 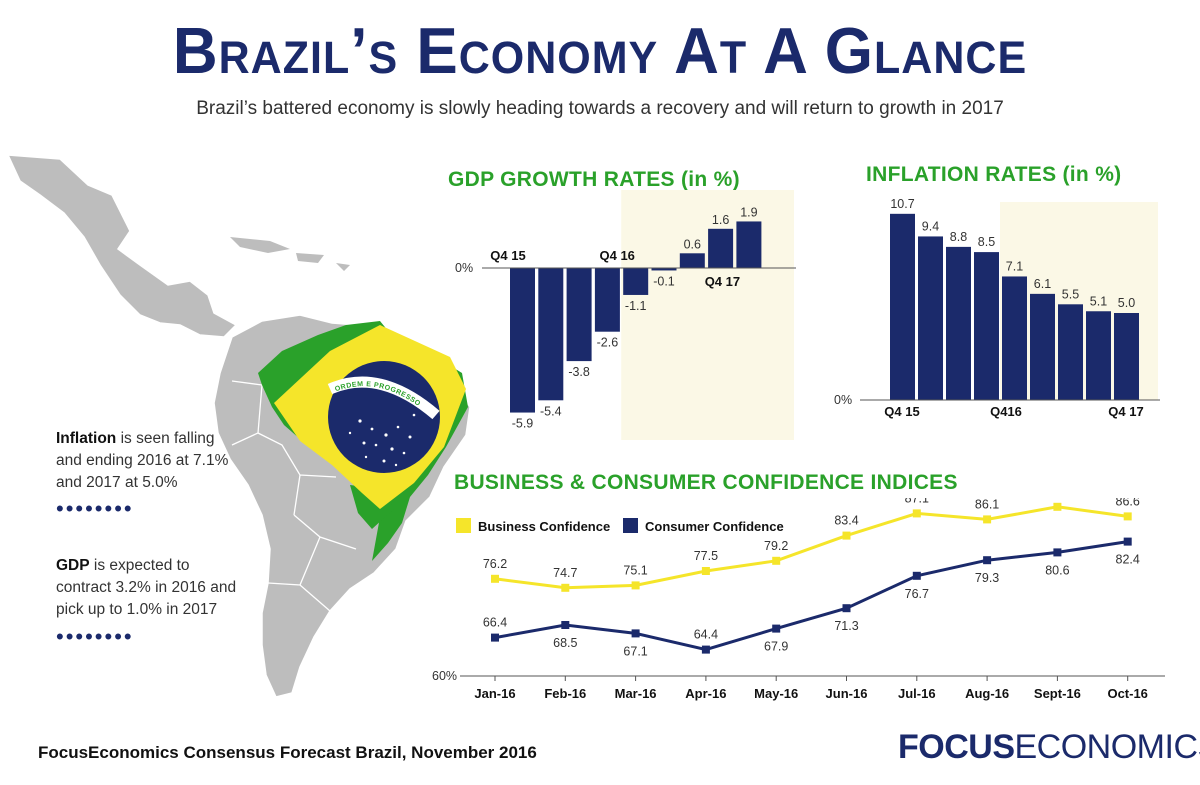 I want to click on inflation-value-label: 10.7, so click(x=902, y=204).